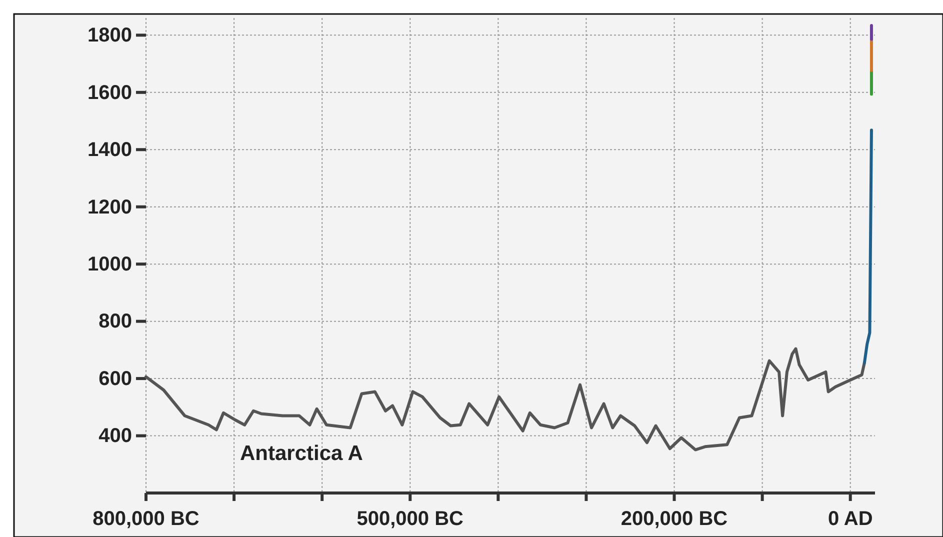  Describe the element at coordinates (110, 264) in the screenshot. I see `y-tick-label: 1000` at that location.